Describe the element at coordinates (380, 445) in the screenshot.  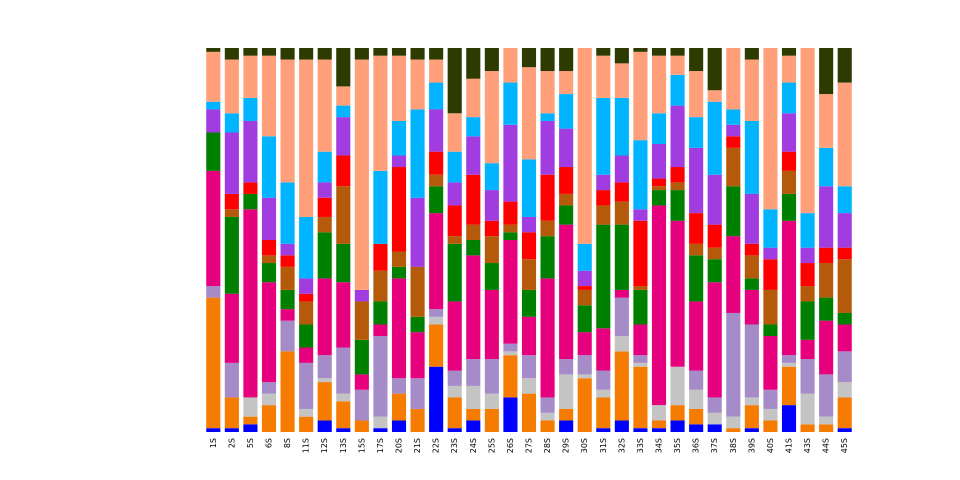
I see `x-tick-label: 17S` at that location.